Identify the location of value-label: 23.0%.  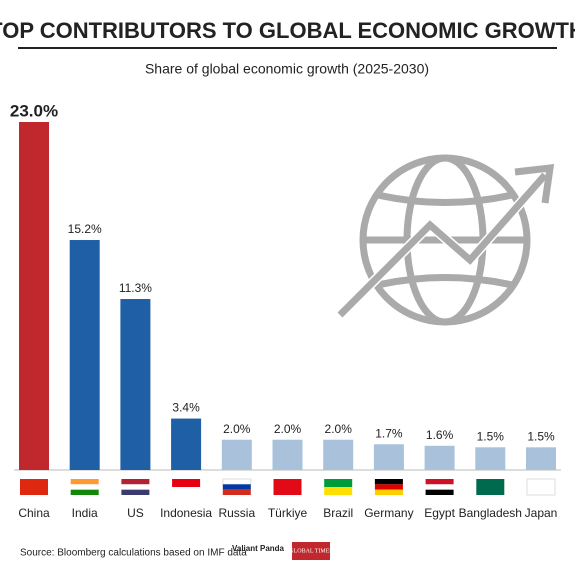
(34, 110).